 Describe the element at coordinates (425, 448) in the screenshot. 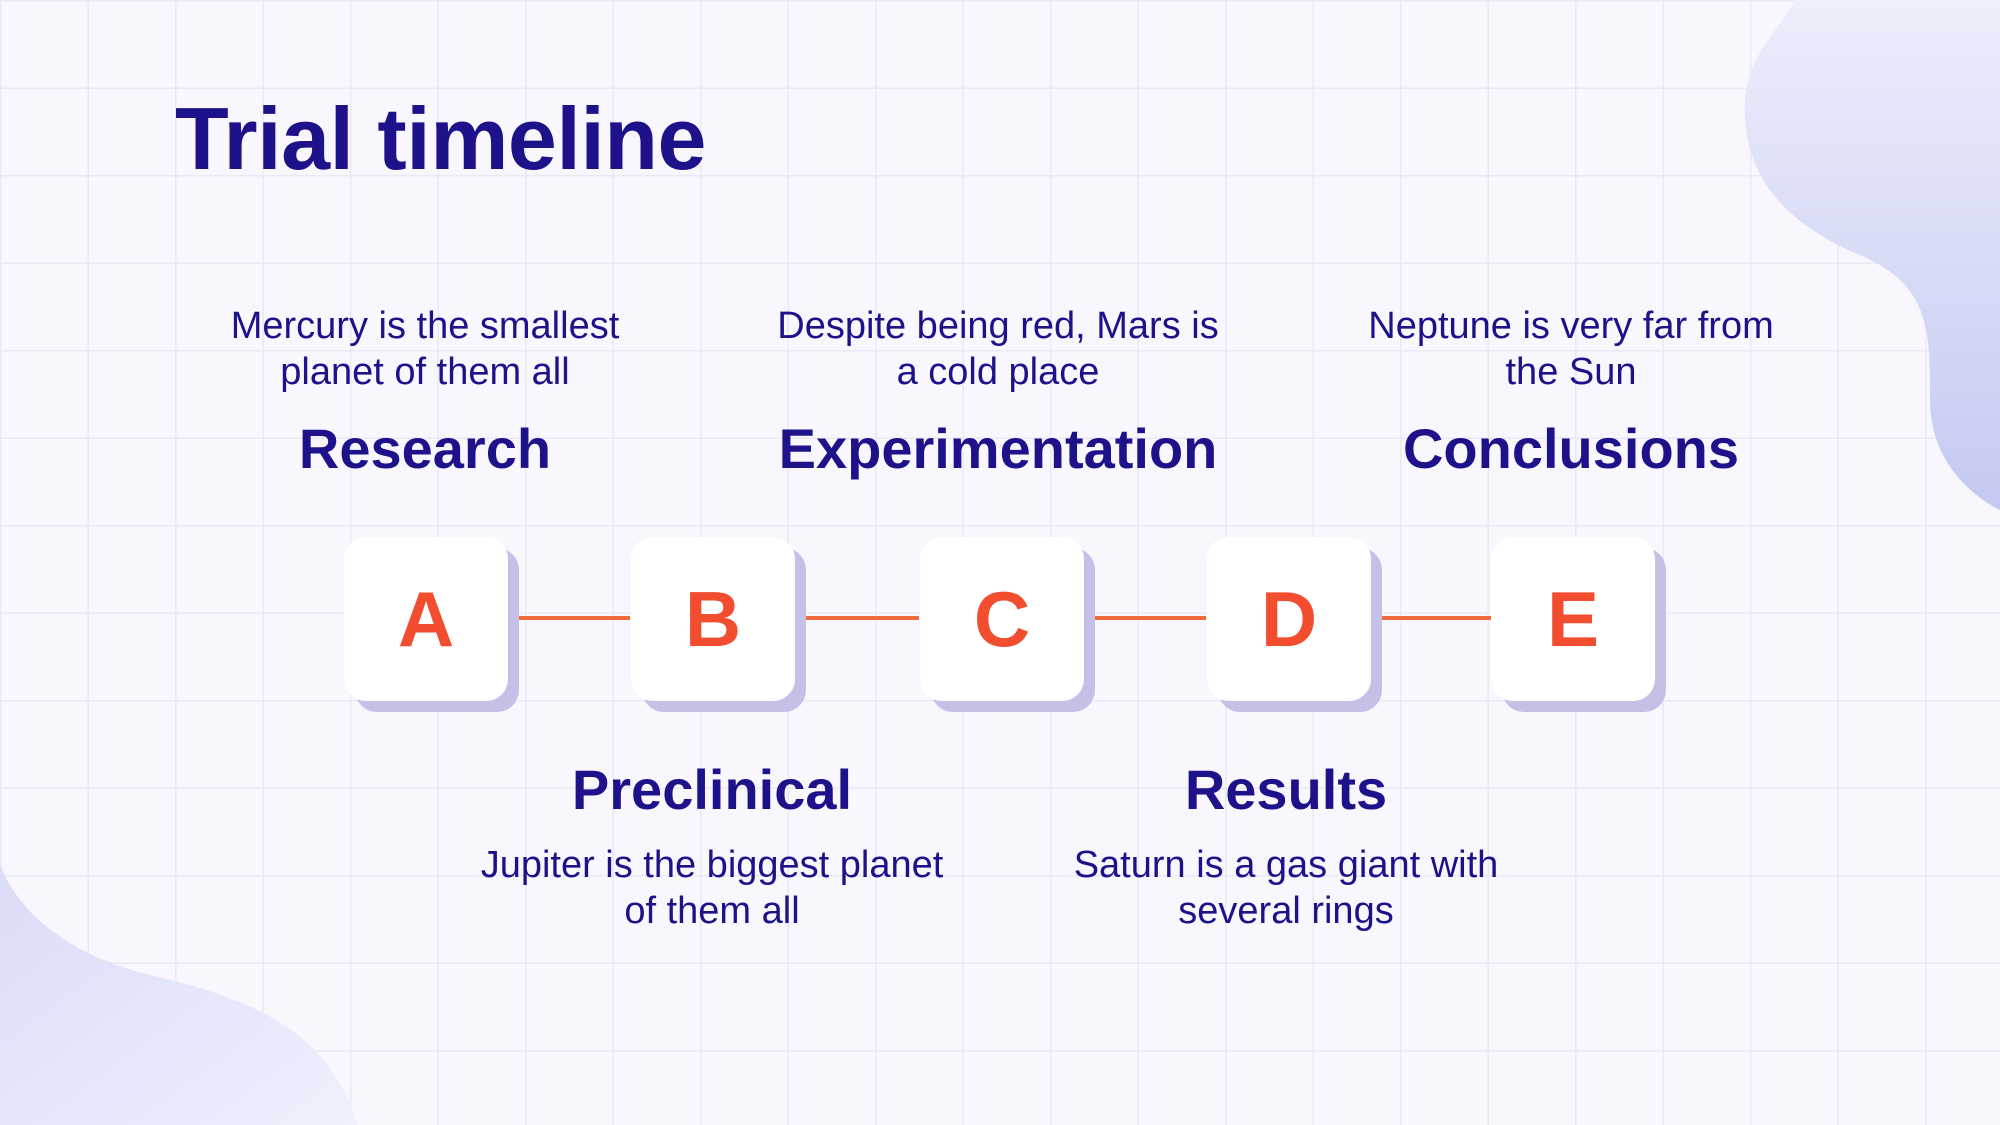

I see `step-a-heading: Research` at that location.